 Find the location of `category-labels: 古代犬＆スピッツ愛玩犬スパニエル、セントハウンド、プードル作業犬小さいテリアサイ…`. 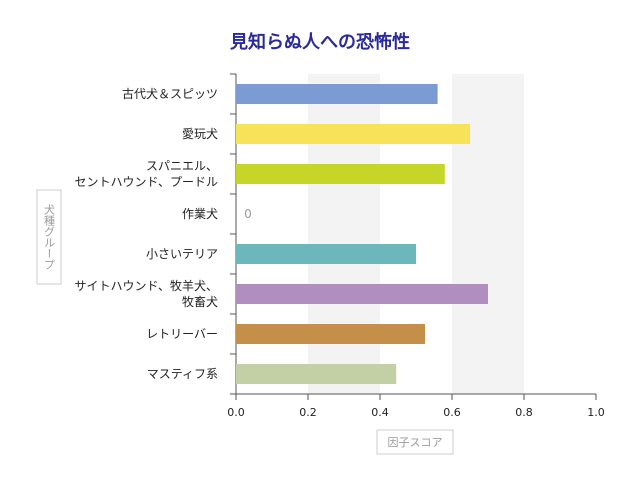

category-labels: 古代犬＆スピッツ愛玩犬スパニエル、セントハウンド、プードル作業犬小さいテリアサイ… is located at coordinates (146, 233).